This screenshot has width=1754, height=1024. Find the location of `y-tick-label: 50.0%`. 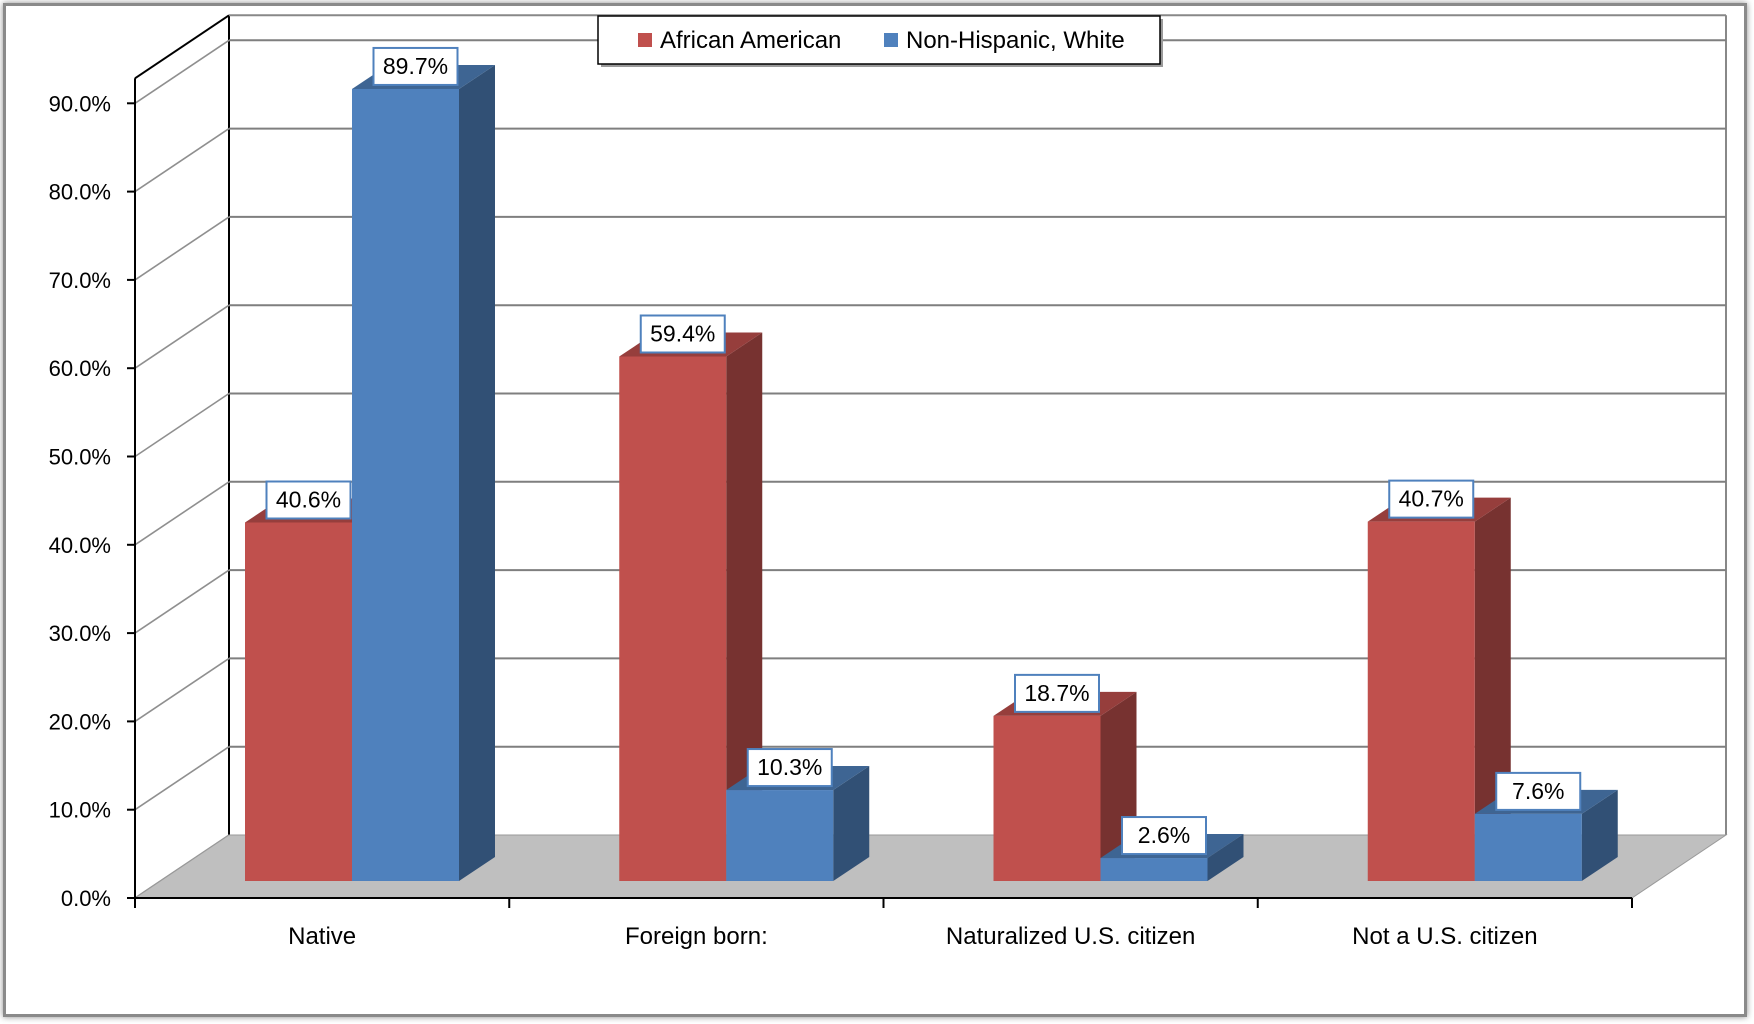

y-tick-label: 50.0% is located at coordinates (80, 457).